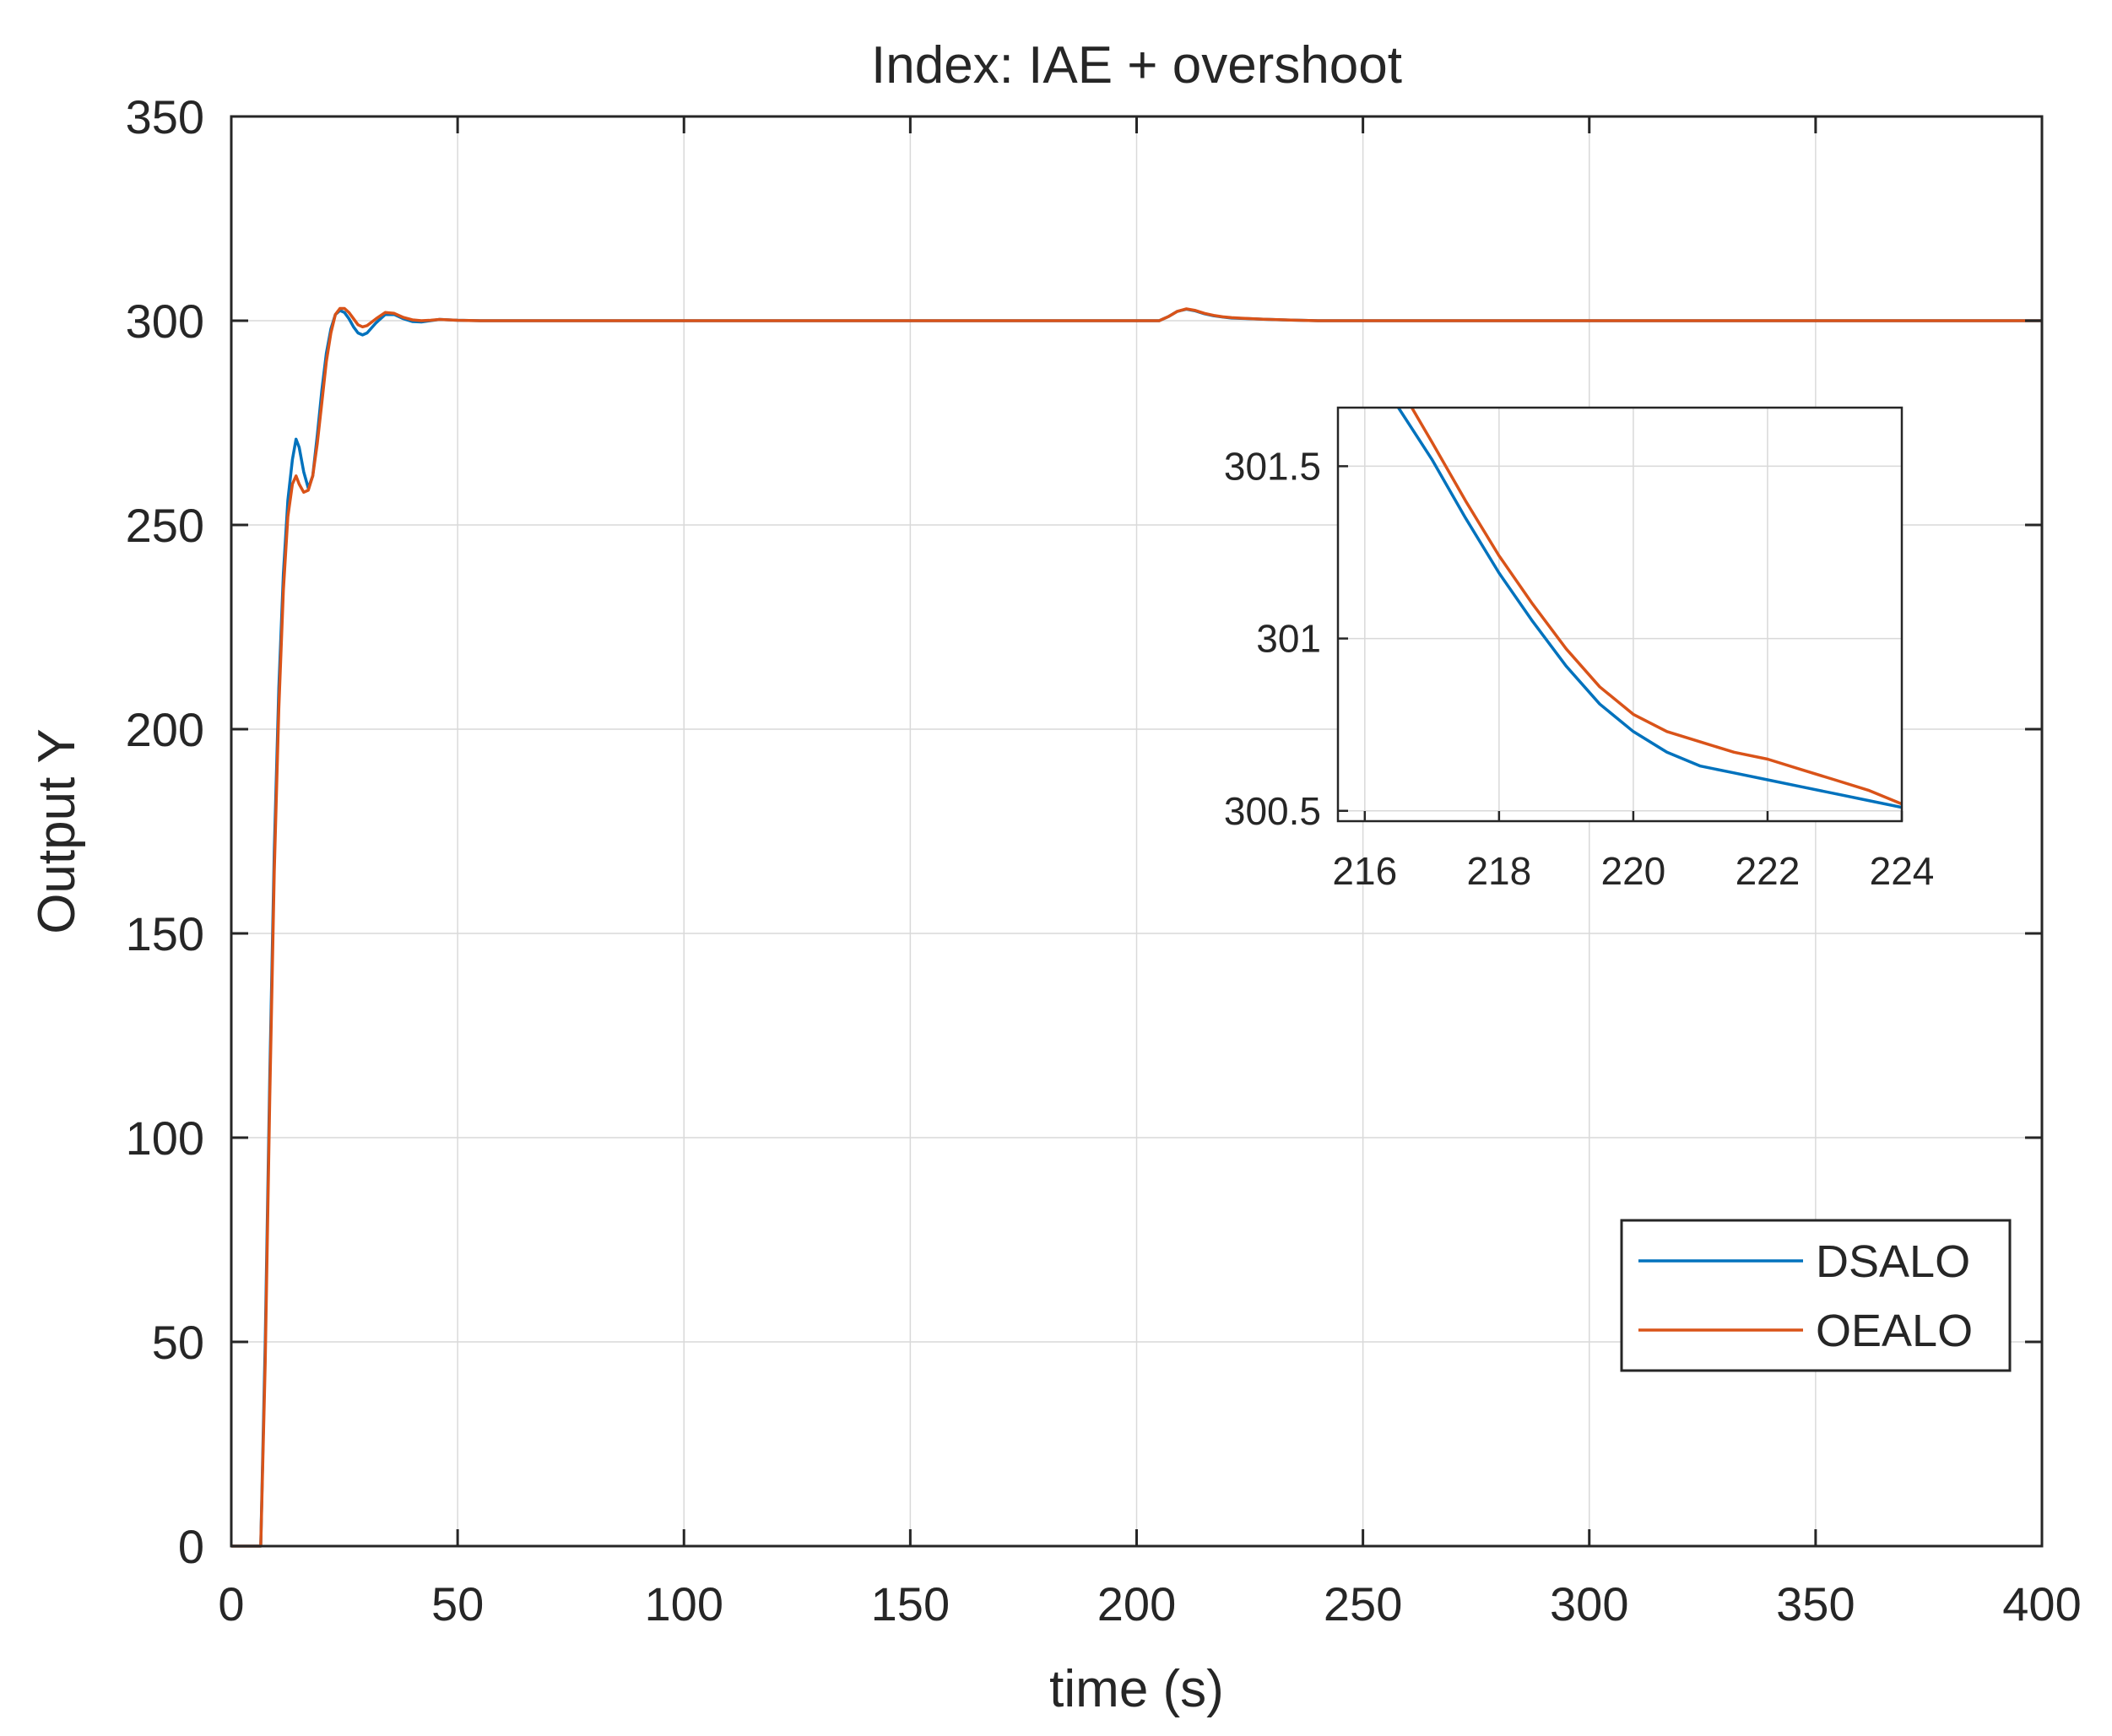  I want to click on legend-label-oealo: OEALO, so click(1894, 1331).